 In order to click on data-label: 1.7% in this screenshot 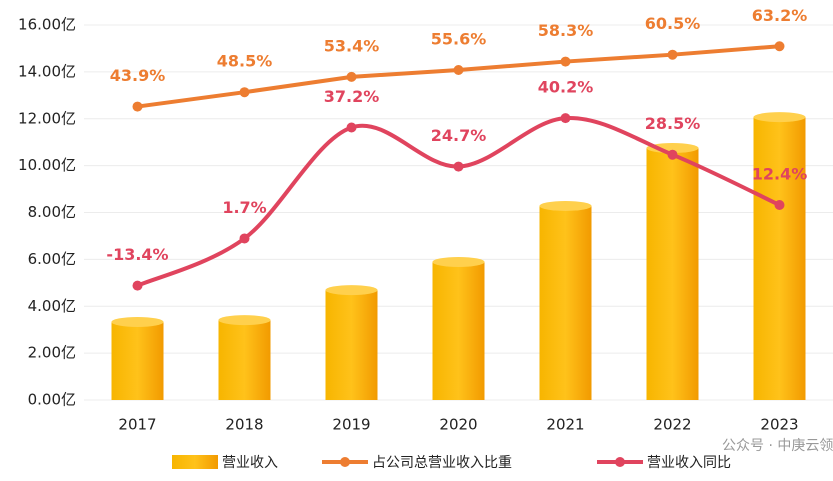, I will do `click(244, 207)`.